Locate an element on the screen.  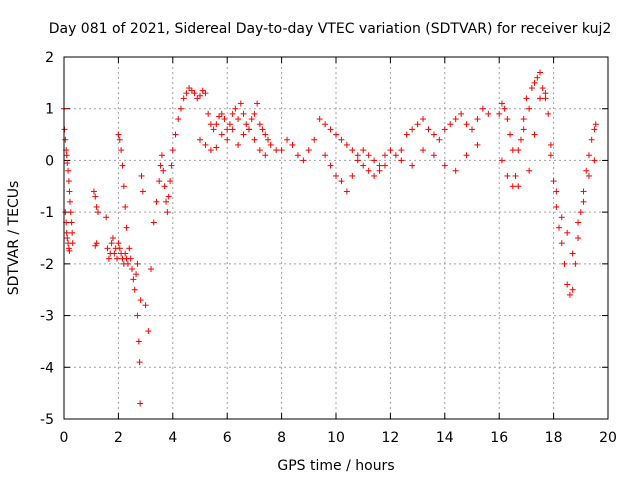
y-tick-label: -2 is located at coordinates (47, 265).